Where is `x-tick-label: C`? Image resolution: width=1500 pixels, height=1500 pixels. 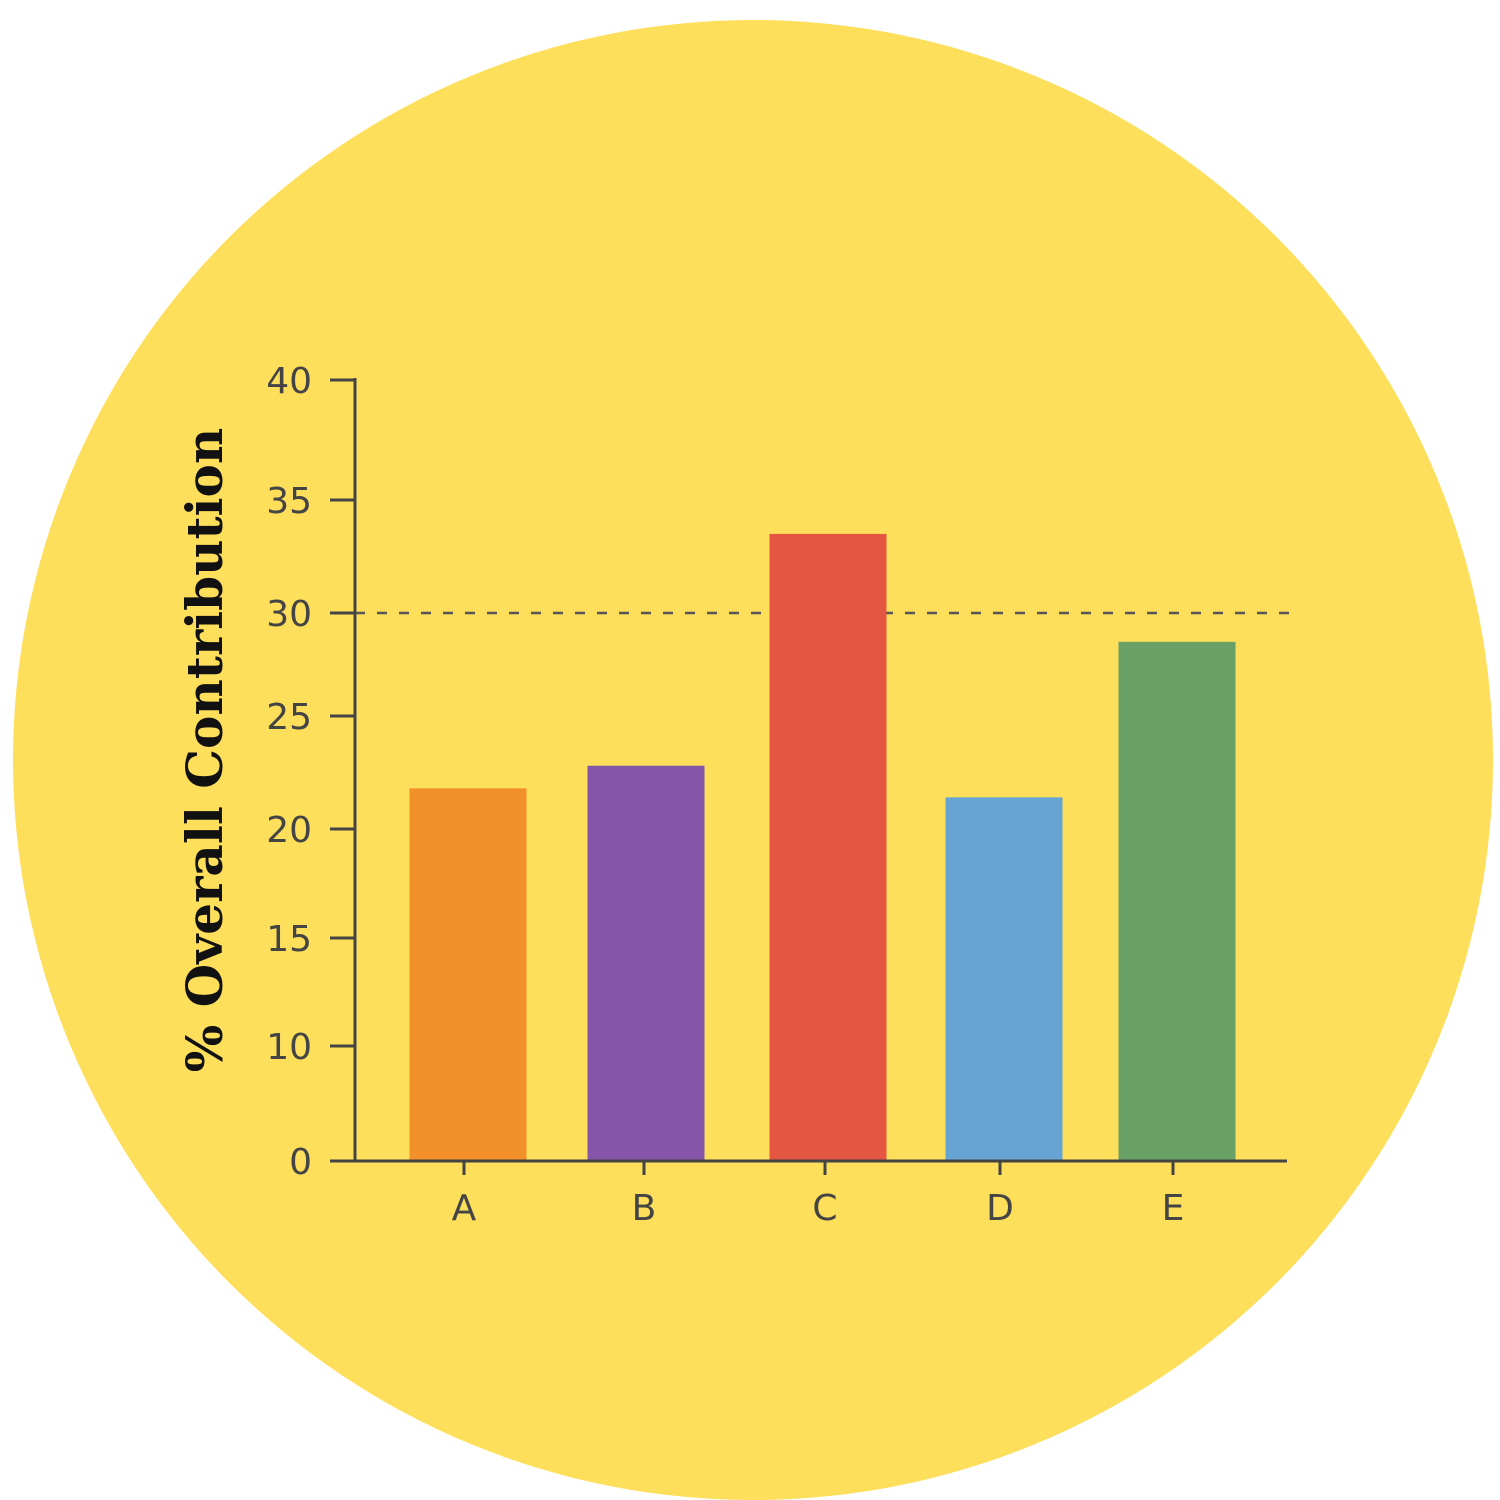 x-tick-label: C is located at coordinates (824, 1208).